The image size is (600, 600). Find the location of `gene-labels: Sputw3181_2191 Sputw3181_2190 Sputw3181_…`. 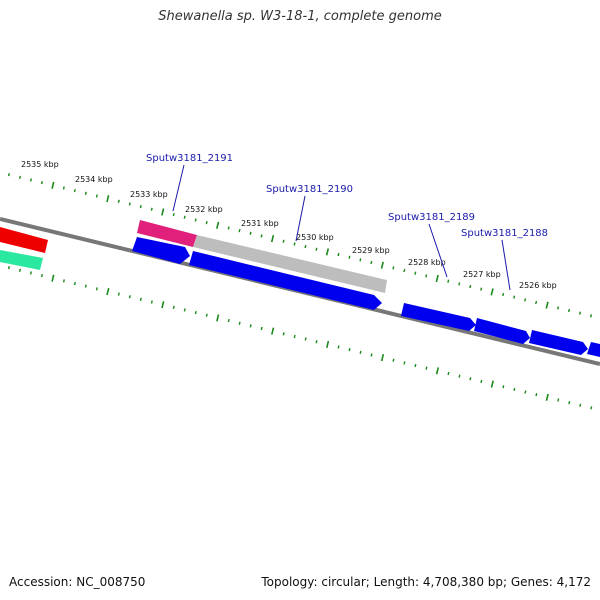

gene-labels: Sputw3181_2191 Sputw3181_2190 Sputw3181_… is located at coordinates (347, 196).